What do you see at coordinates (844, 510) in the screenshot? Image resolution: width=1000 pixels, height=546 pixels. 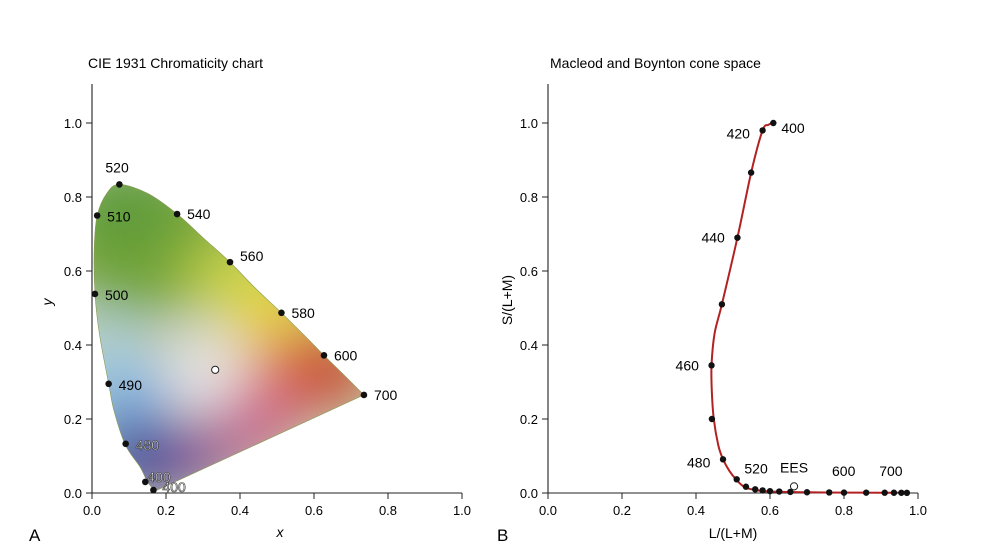 I see `panel-b-x-tick-label: 0.8` at bounding box center [844, 510].